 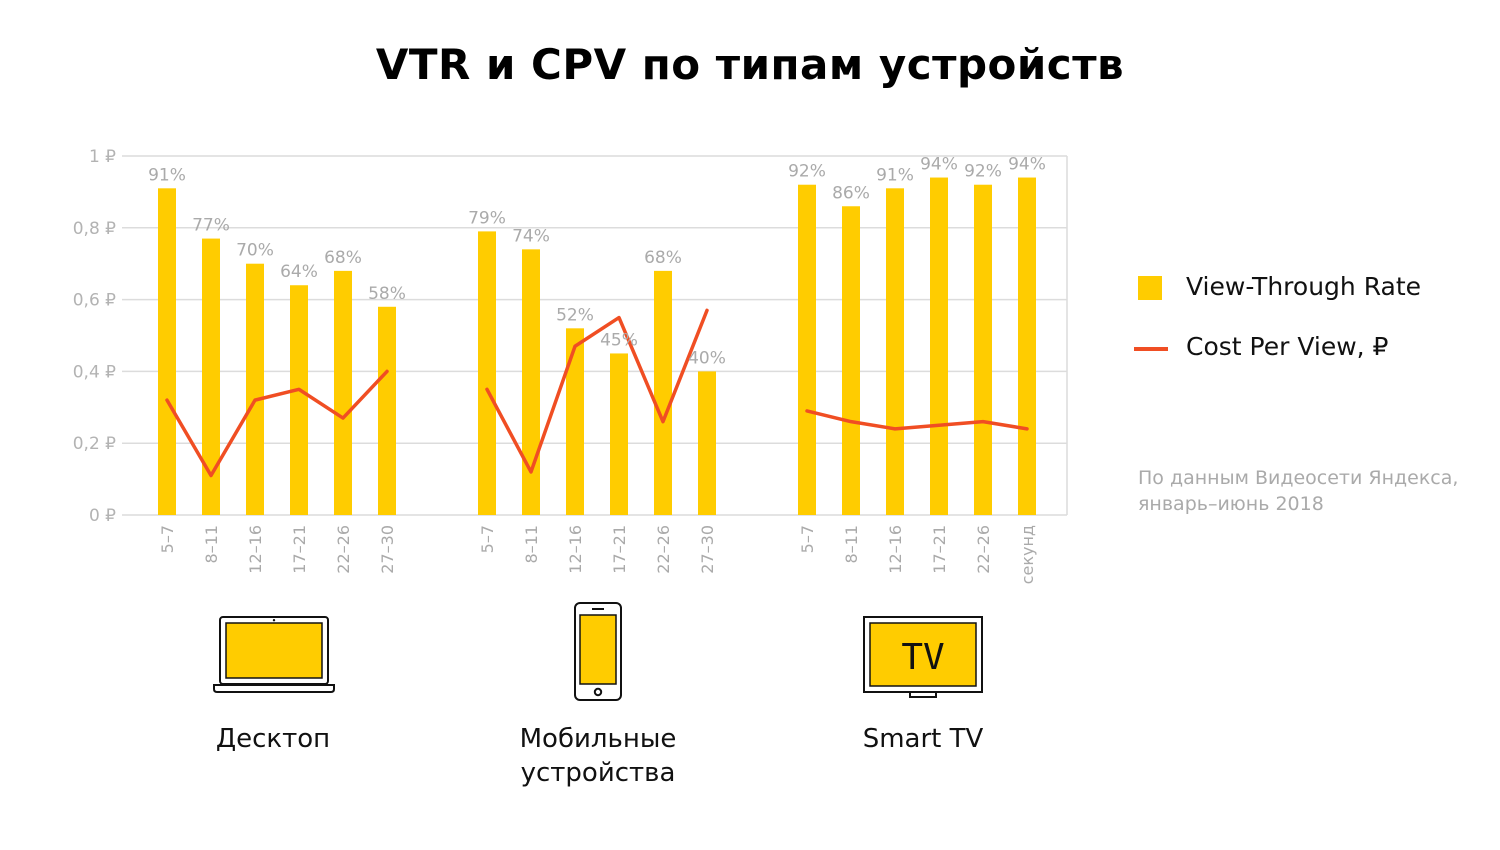 I want to click on legend-swatch-cpv, so click(x=1151, y=349).